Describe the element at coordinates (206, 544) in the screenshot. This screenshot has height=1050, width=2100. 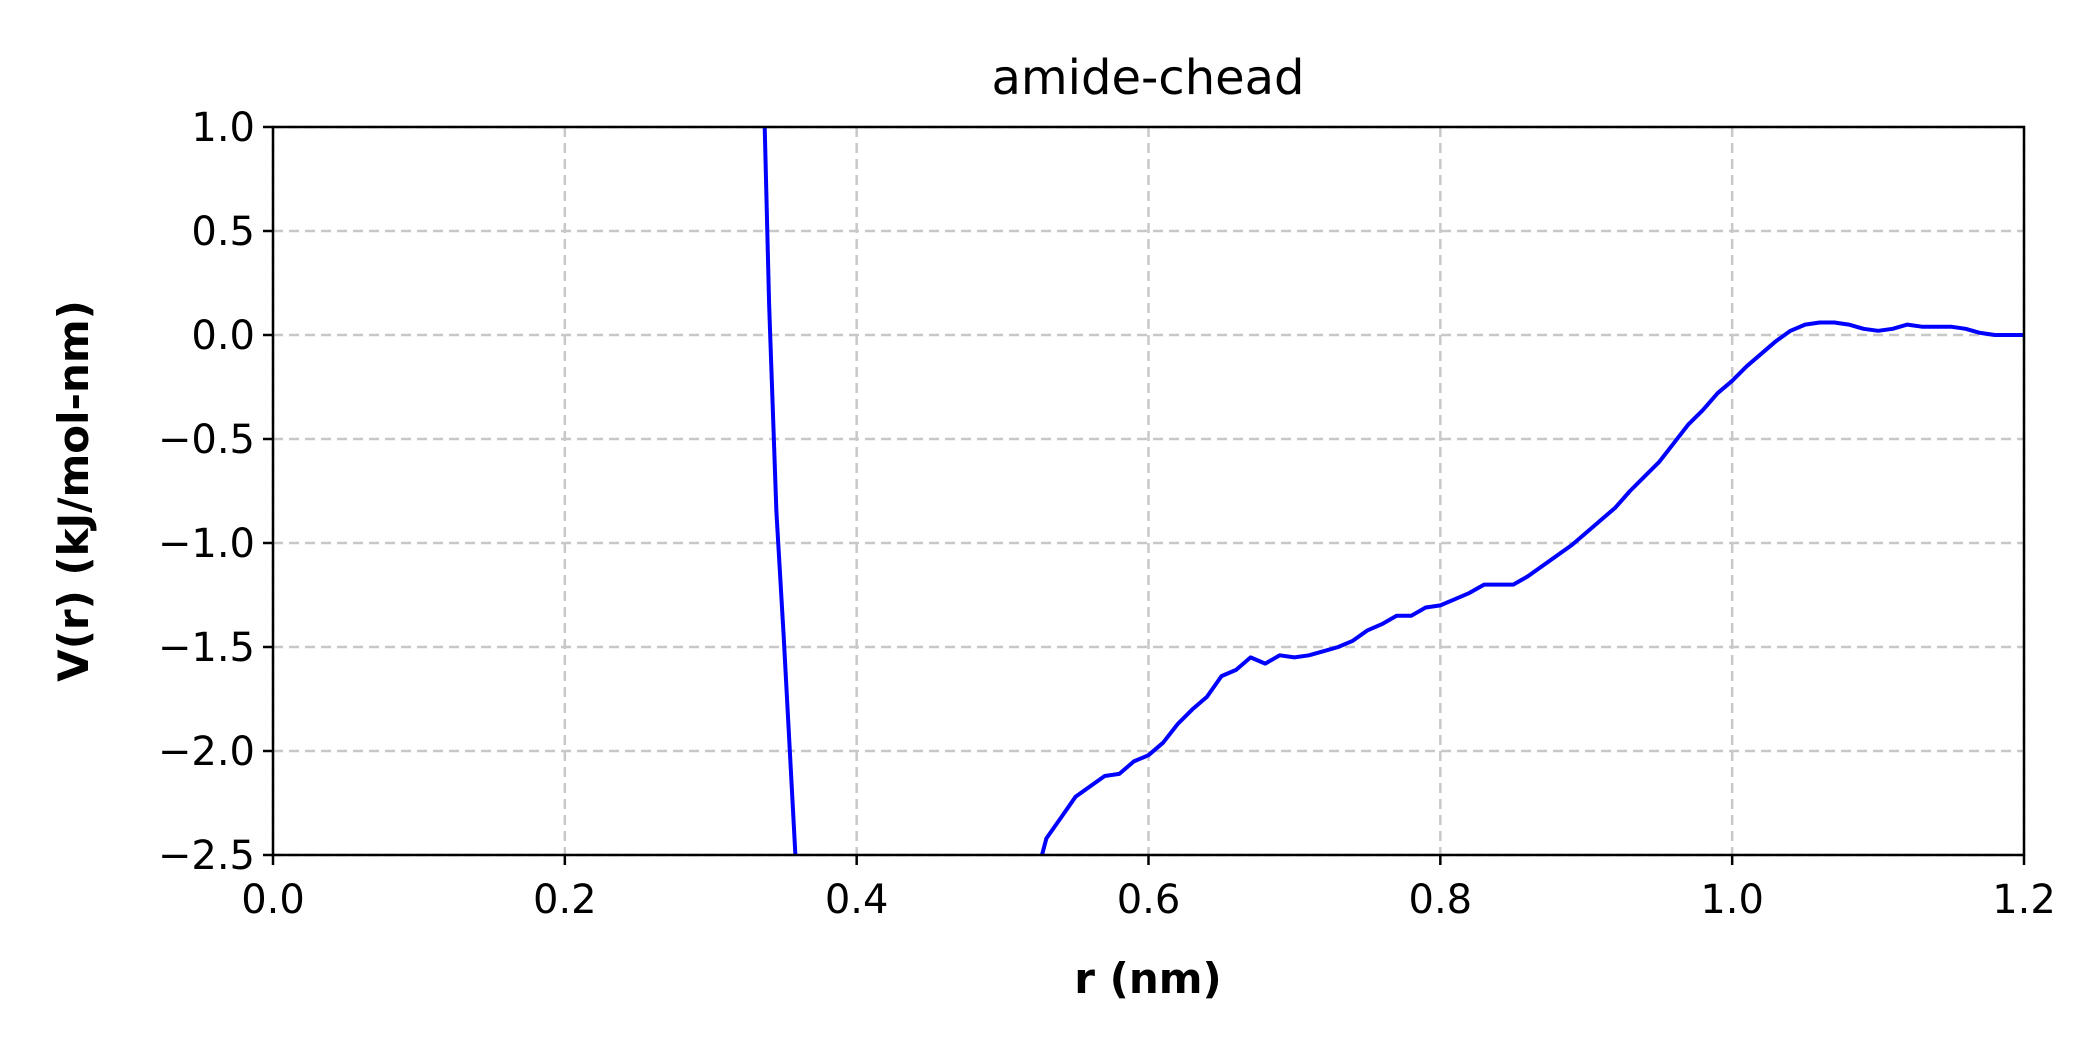
I see `y-tick-label: −1.0` at that location.